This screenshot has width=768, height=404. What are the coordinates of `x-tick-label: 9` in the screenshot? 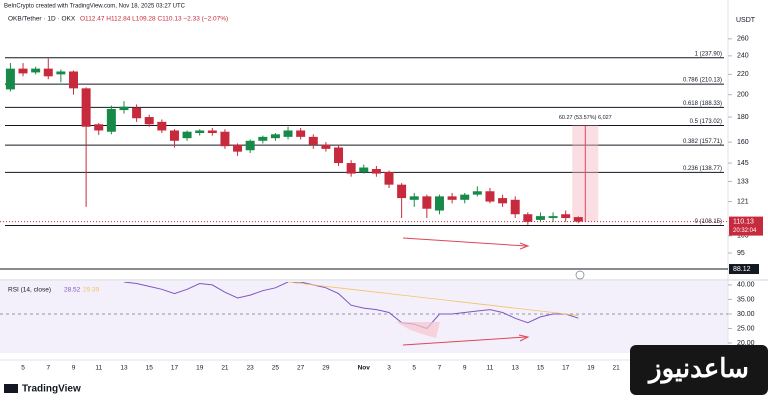 It's located at (465, 368).